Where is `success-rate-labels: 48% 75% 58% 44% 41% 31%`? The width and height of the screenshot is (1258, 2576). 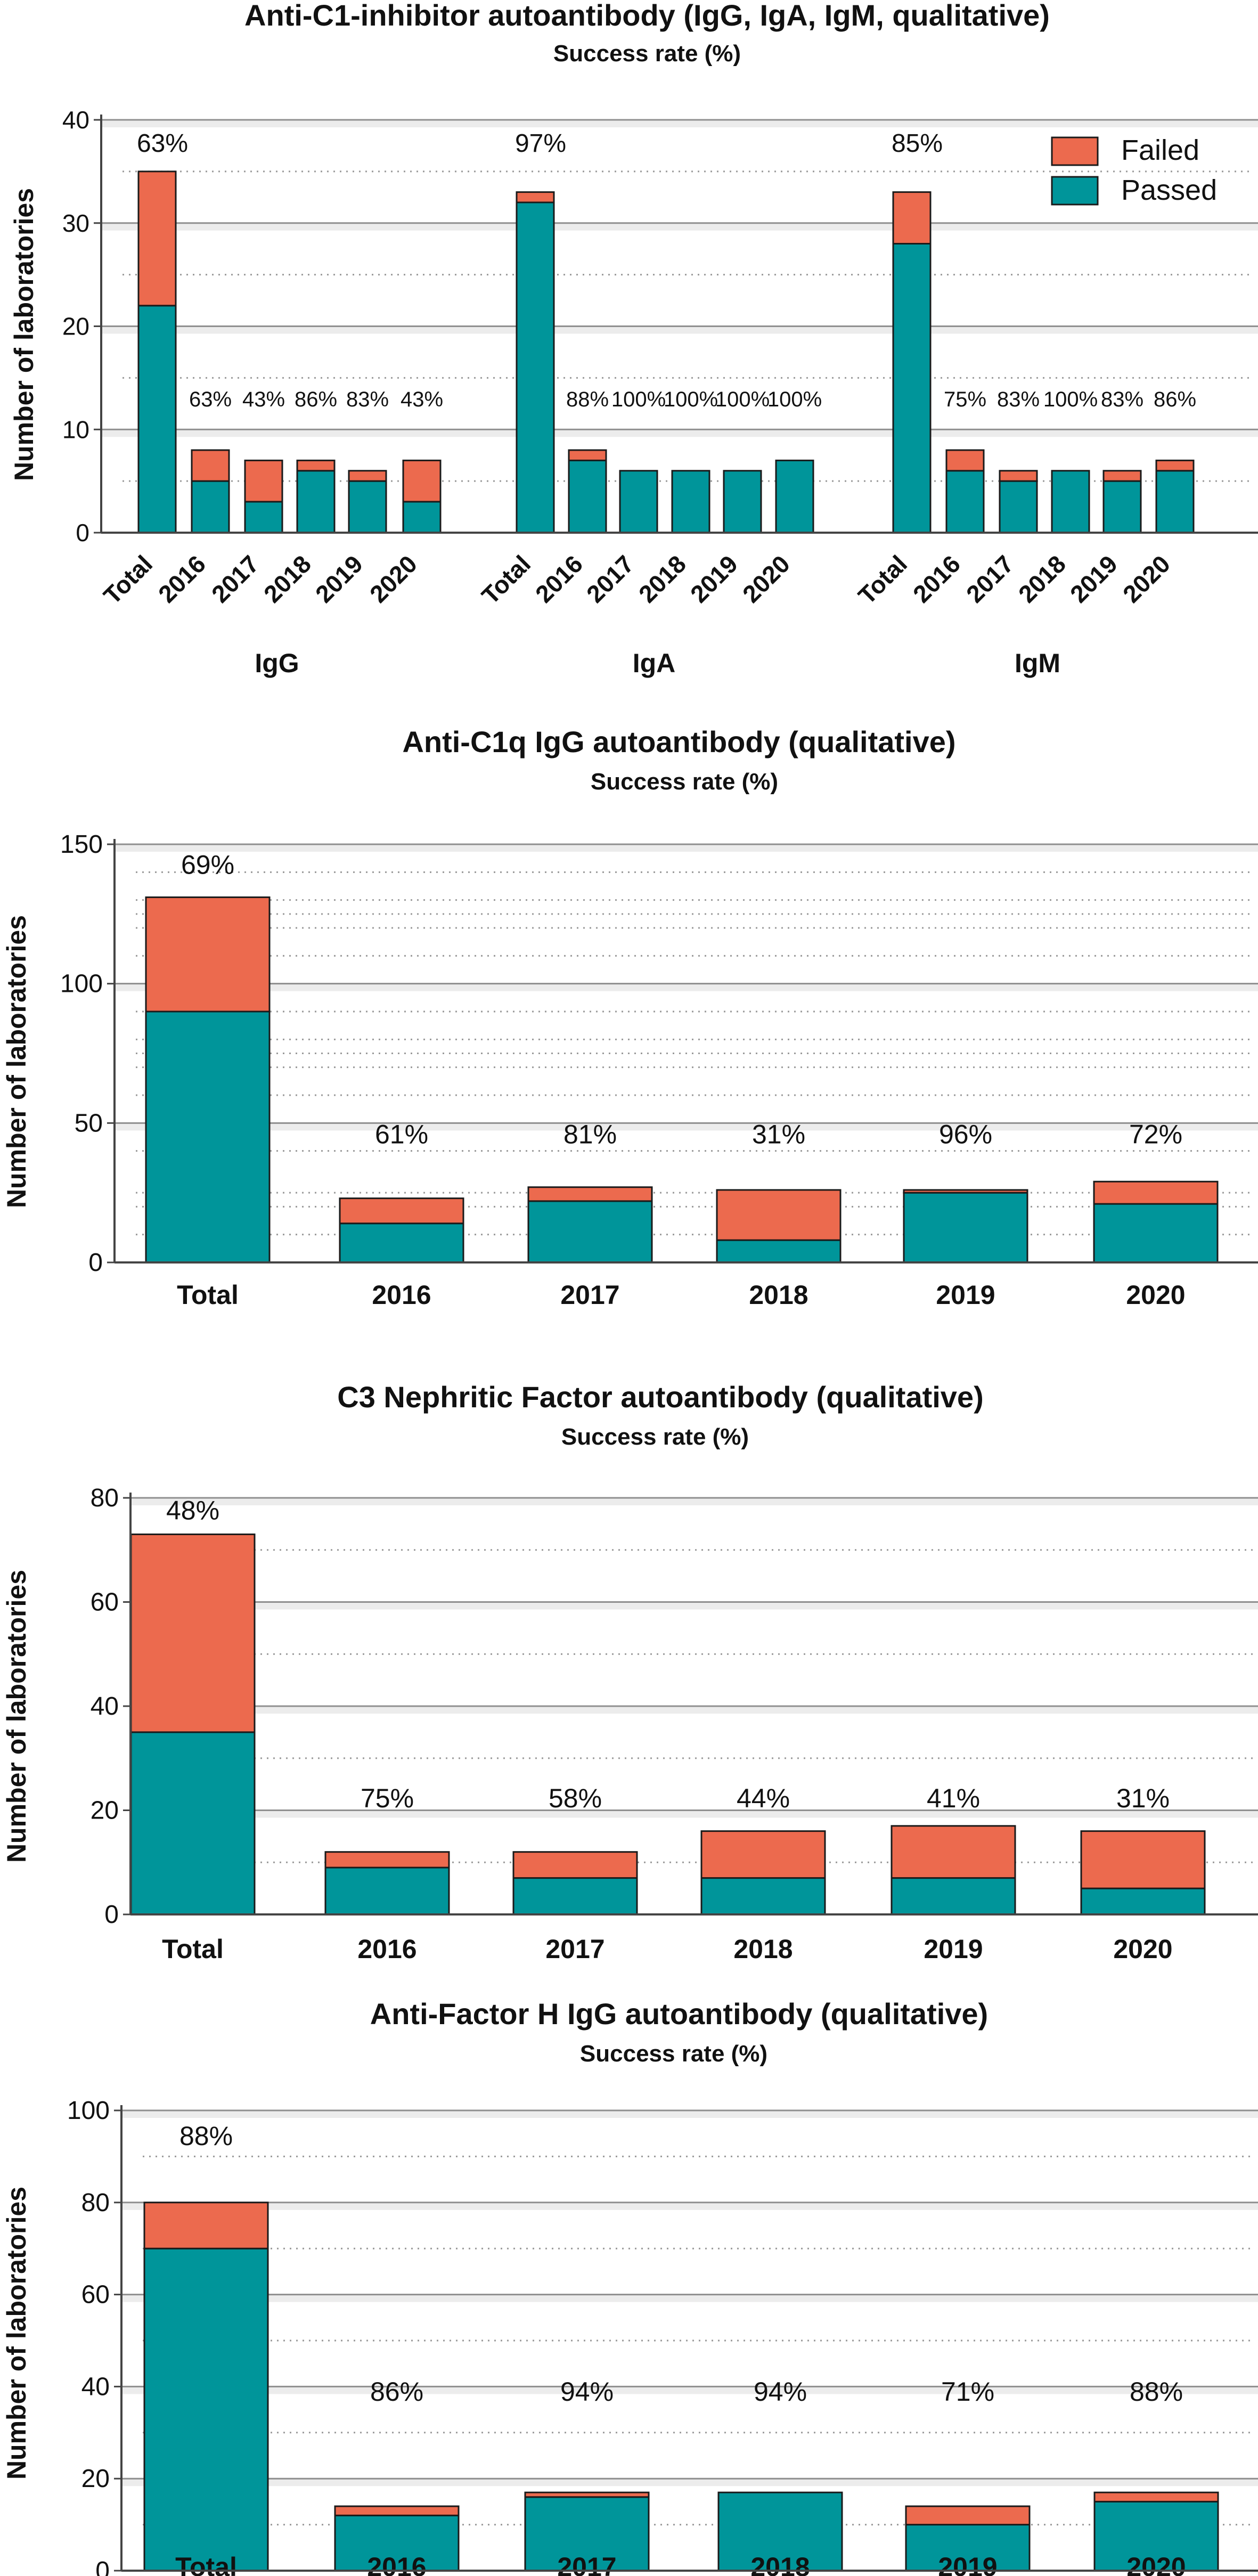 success-rate-labels: 48% 75% 58% 44% 41% 31% is located at coordinates (668, 1654).